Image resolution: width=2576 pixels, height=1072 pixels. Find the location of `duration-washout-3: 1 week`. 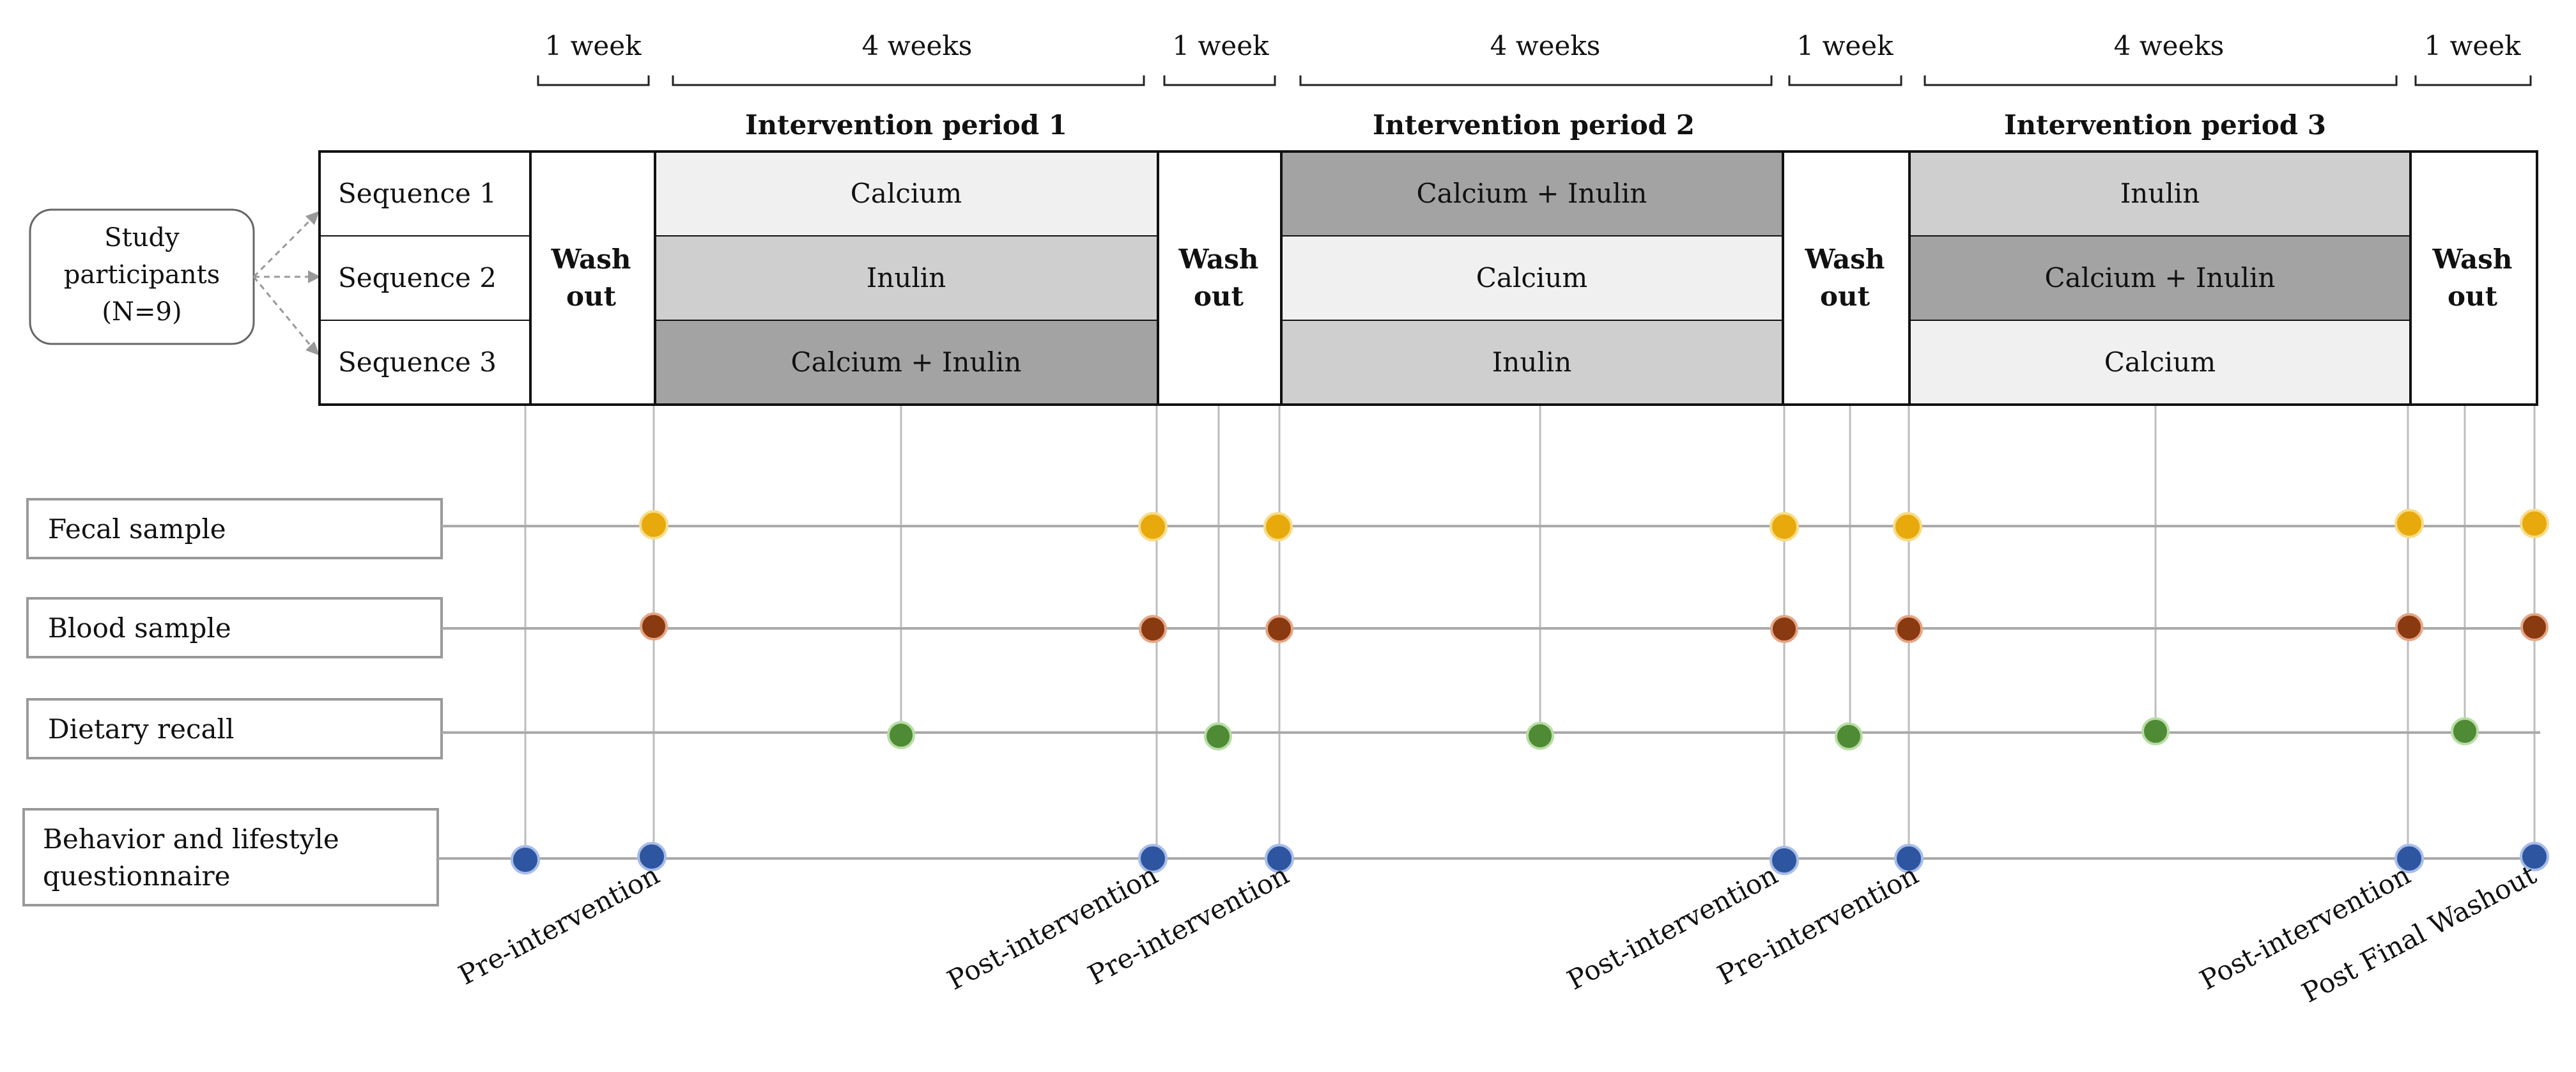

duration-washout-3: 1 week is located at coordinates (1844, 46).